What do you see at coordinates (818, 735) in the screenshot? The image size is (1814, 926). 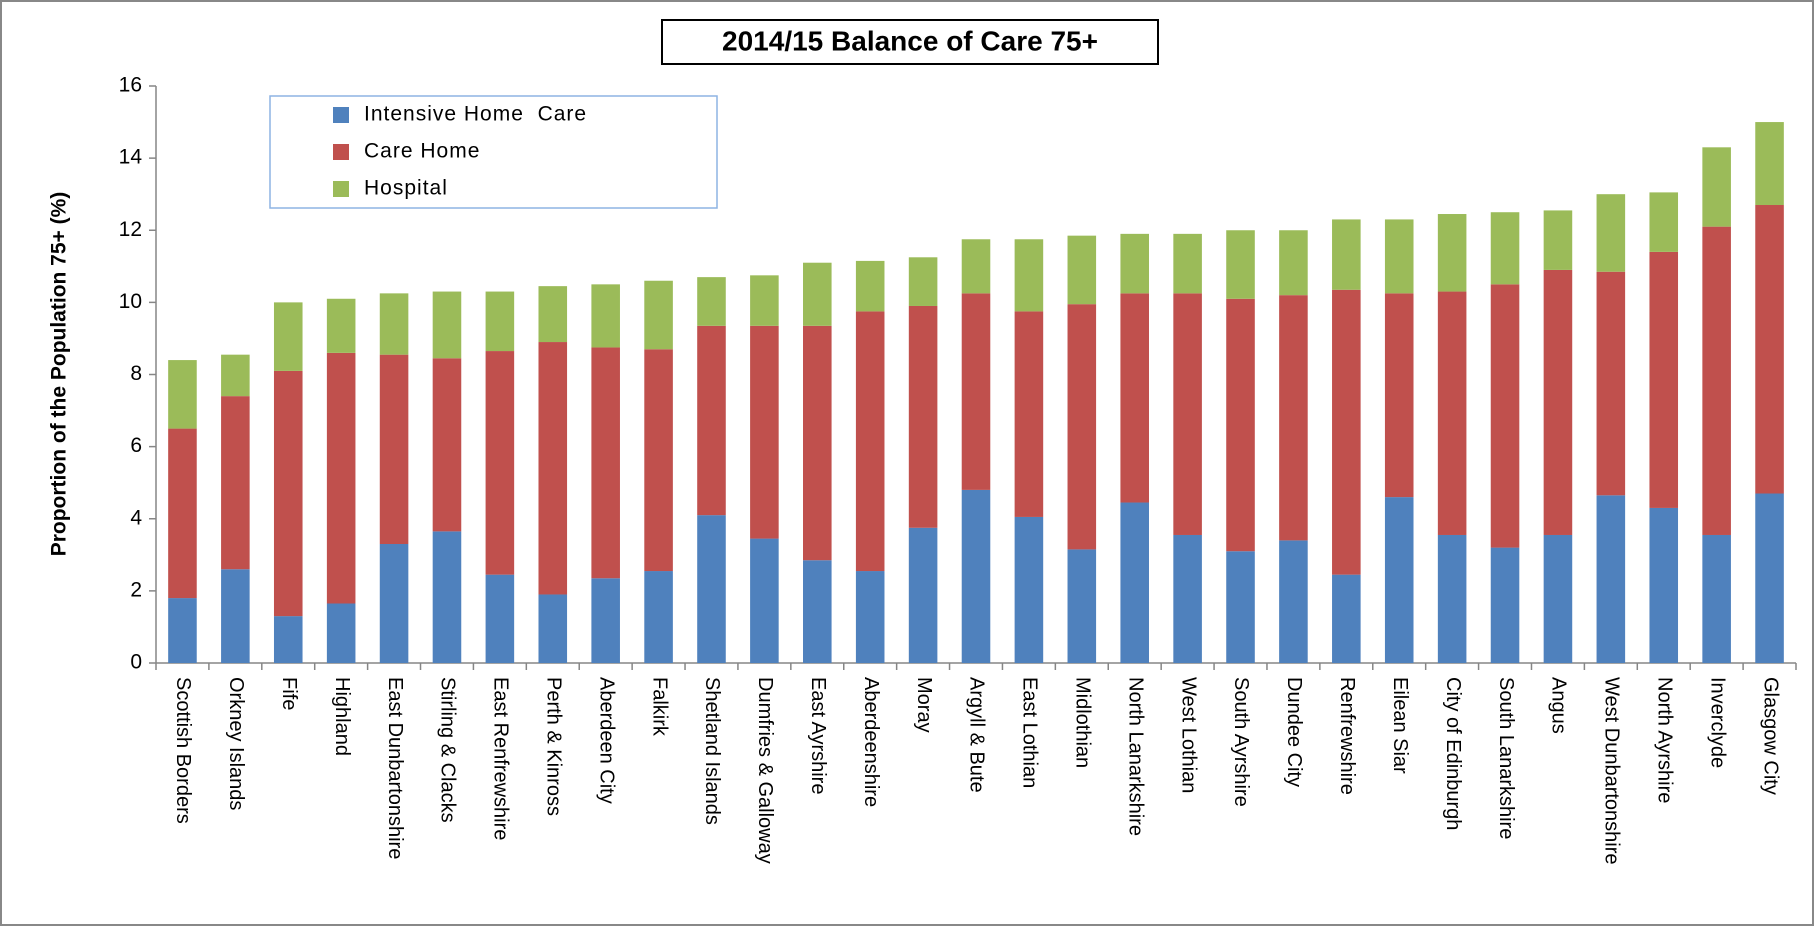 I see `x-tick-label: East Ayrshire` at bounding box center [818, 735].